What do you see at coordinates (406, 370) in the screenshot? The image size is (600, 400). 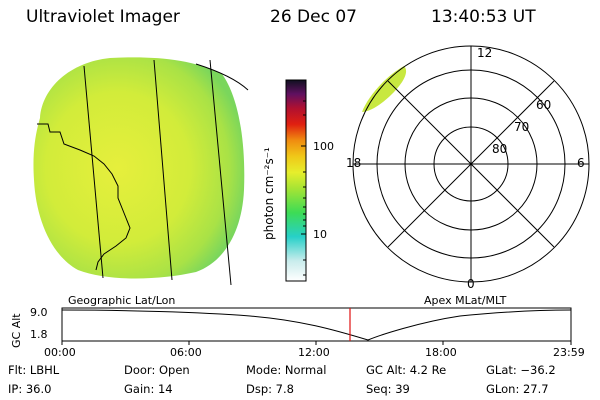 I see `gcalt-info: GC Alt: 4.2 Re` at bounding box center [406, 370].